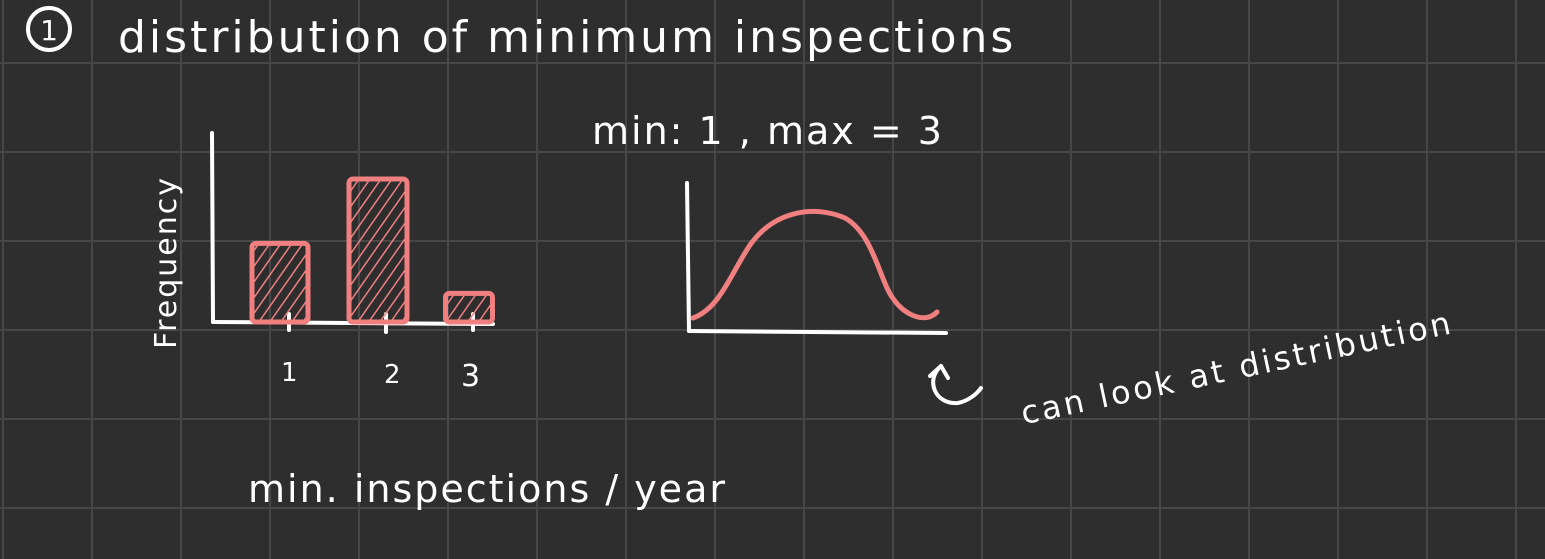 The height and width of the screenshot is (559, 1545). I want to click on item-number: 1, so click(49, 30).